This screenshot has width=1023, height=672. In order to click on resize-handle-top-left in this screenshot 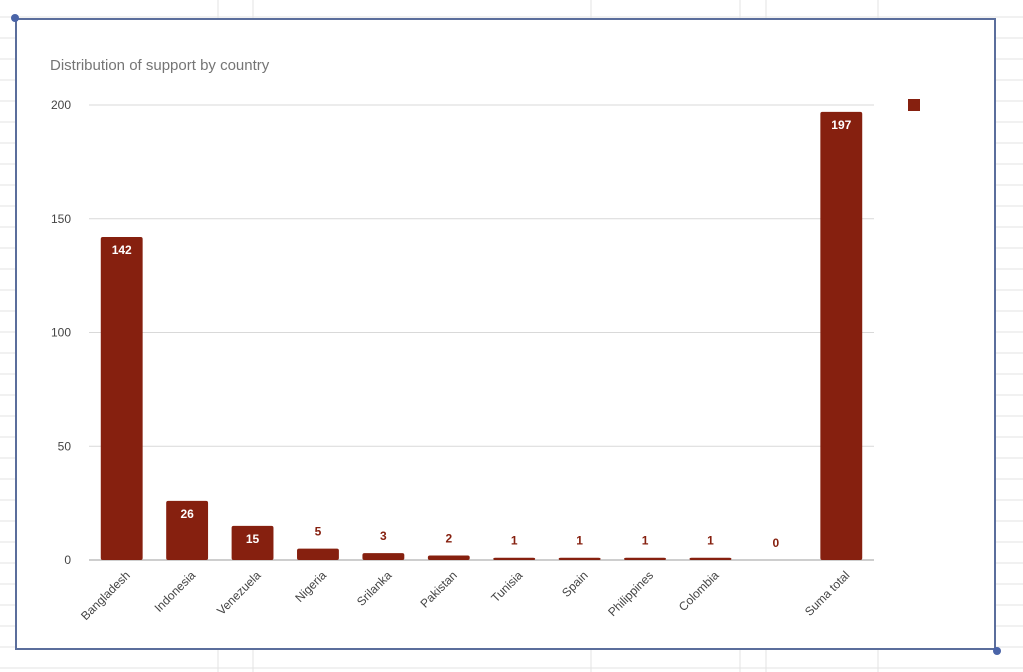, I will do `click(15, 18)`.